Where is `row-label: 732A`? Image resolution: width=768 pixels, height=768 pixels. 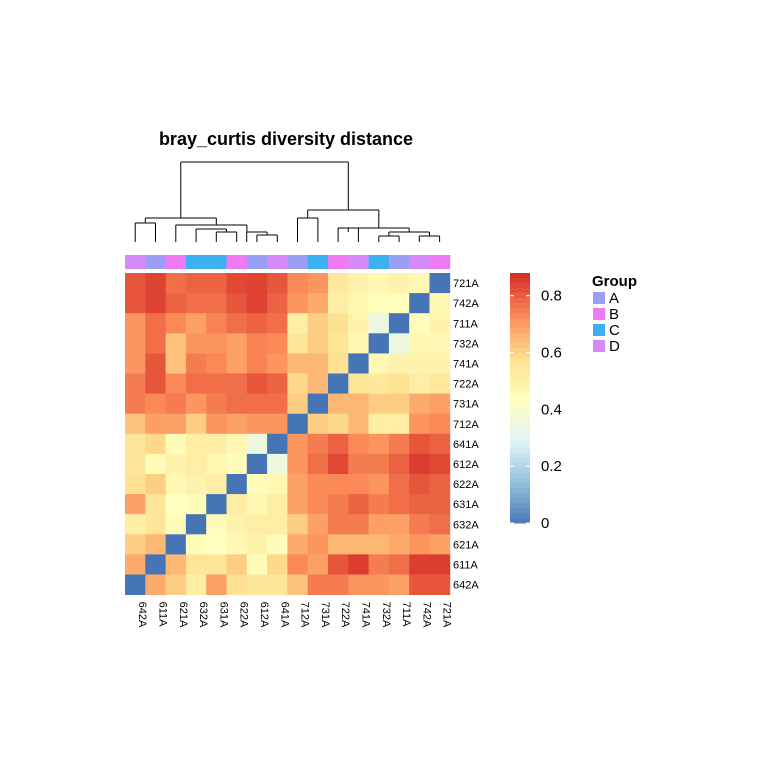 row-label: 732A is located at coordinates (466, 344).